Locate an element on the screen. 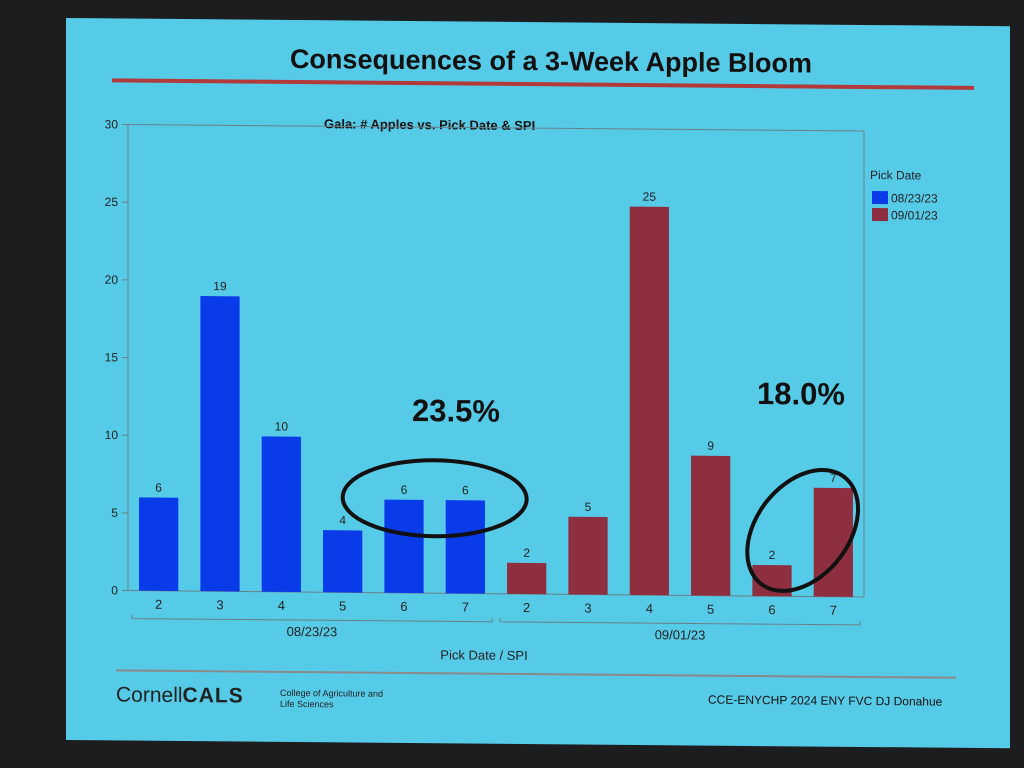 The image size is (1024, 768). bar-value-label: 5 is located at coordinates (588, 507).